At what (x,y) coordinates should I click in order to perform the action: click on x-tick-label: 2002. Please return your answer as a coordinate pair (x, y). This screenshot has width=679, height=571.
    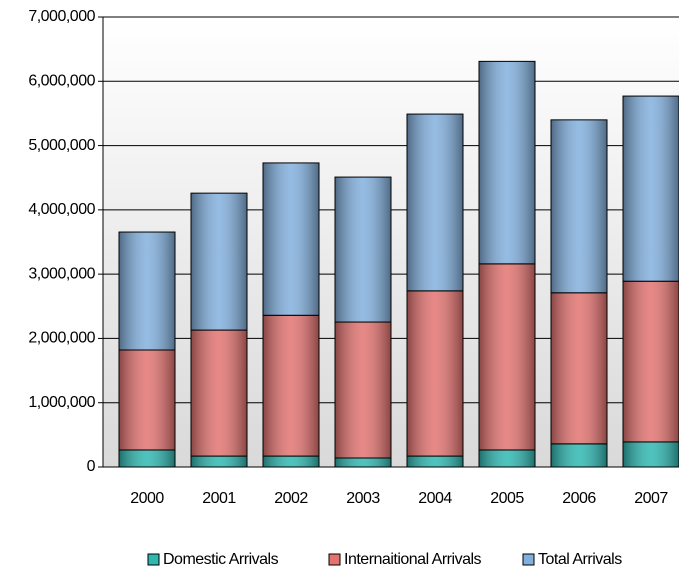
    Looking at the image, I should click on (291, 498).